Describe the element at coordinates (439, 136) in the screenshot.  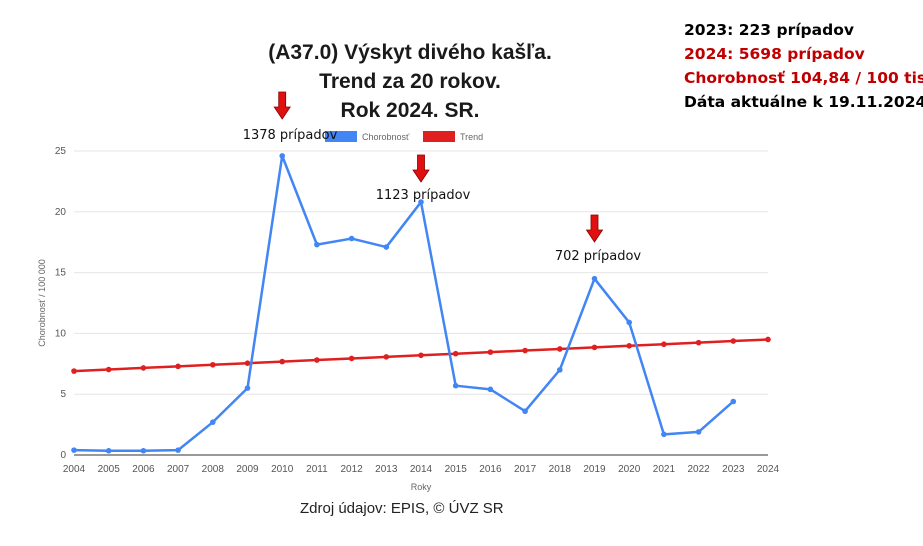
I see `legend-swatch-Trend` at that location.